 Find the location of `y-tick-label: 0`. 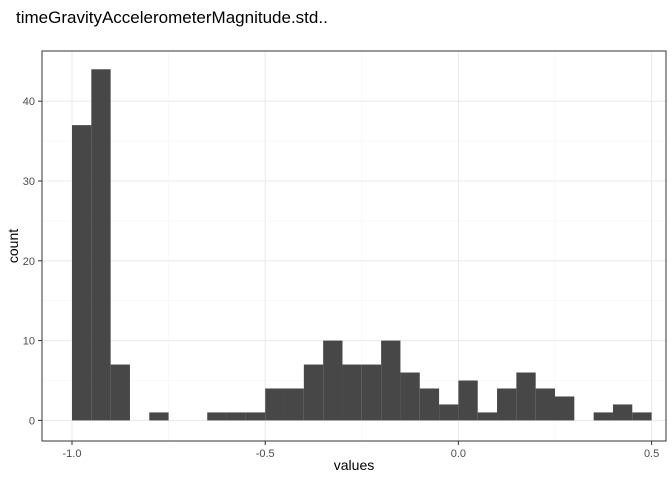

y-tick-label: 0 is located at coordinates (32, 421).